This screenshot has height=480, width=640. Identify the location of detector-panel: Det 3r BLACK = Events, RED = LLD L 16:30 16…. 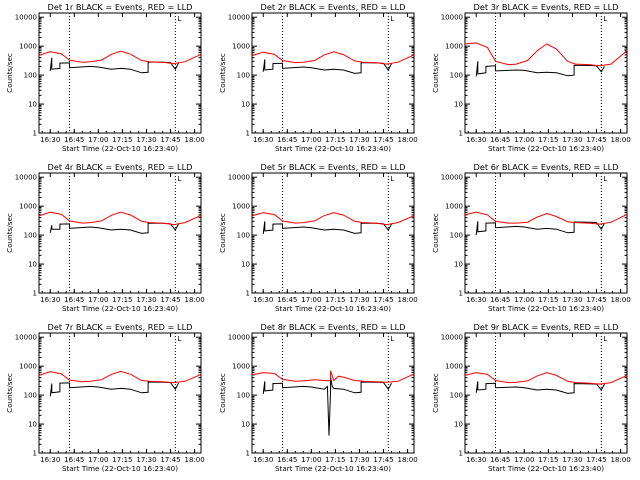
(531, 77).